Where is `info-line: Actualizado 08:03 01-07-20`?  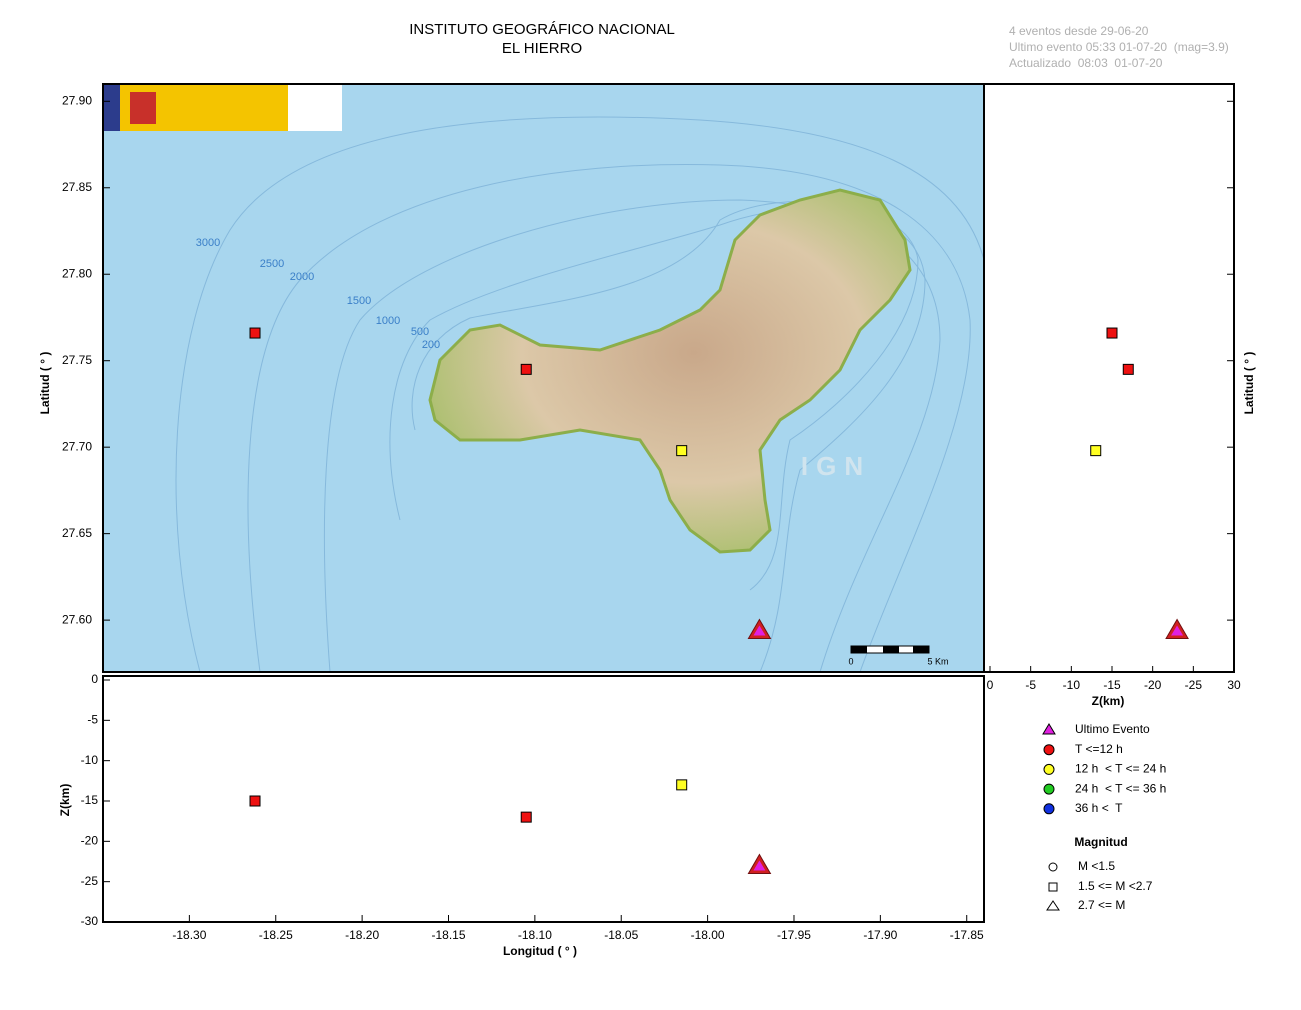 info-line: Actualizado 08:03 01-07-20 is located at coordinates (1086, 63).